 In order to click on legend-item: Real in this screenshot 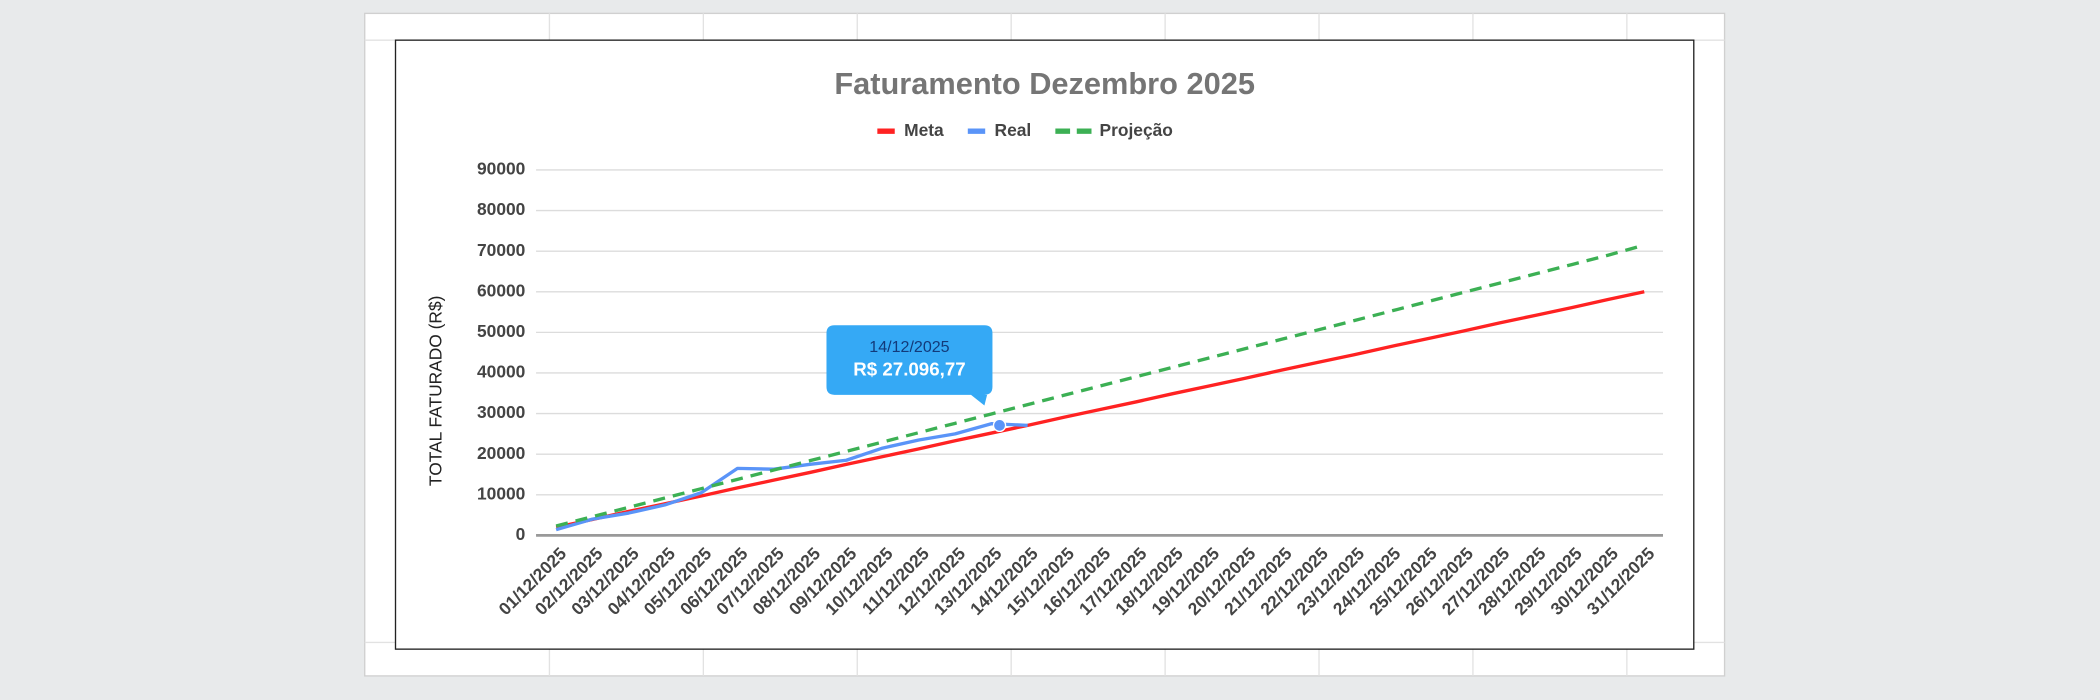, I will do `click(999, 130)`.